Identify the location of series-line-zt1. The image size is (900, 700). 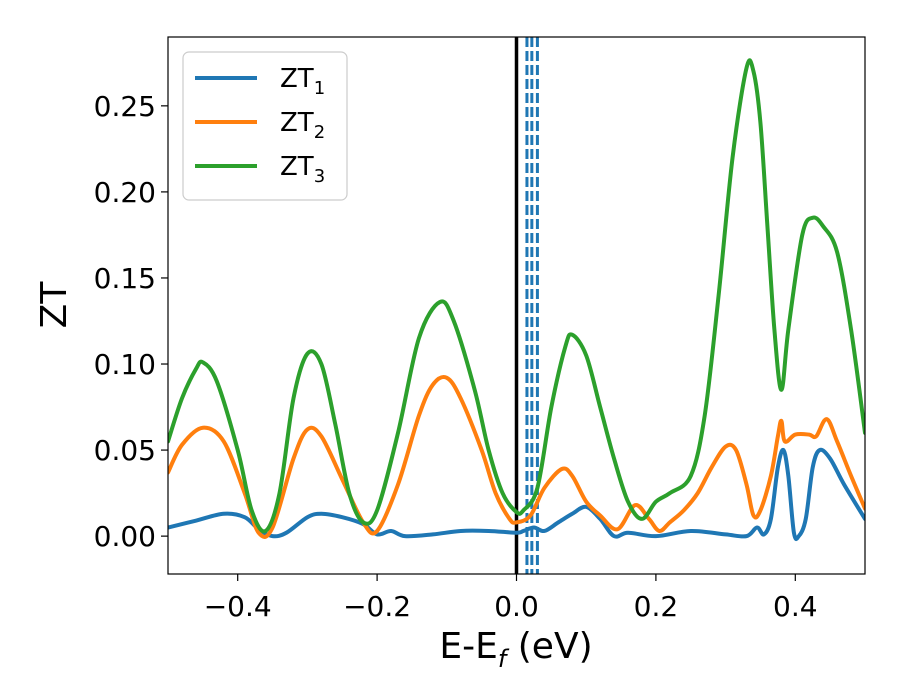
(516, 494).